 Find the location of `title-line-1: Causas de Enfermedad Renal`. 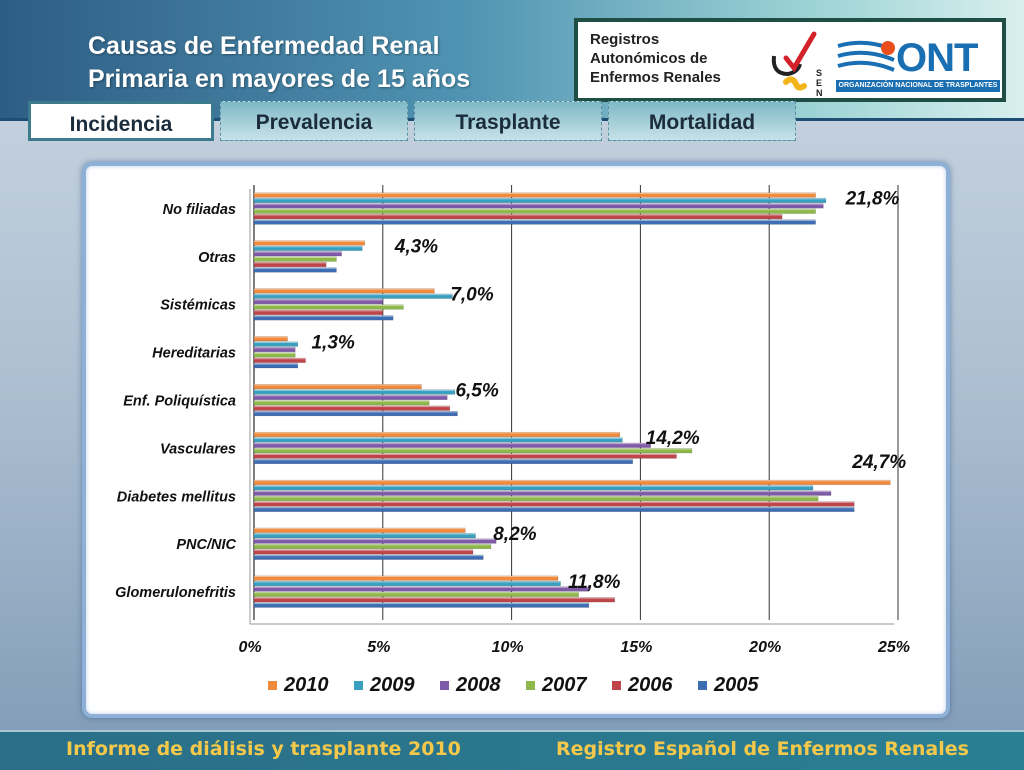

title-line-1: Causas de Enfermedad Renal is located at coordinates (264, 46).